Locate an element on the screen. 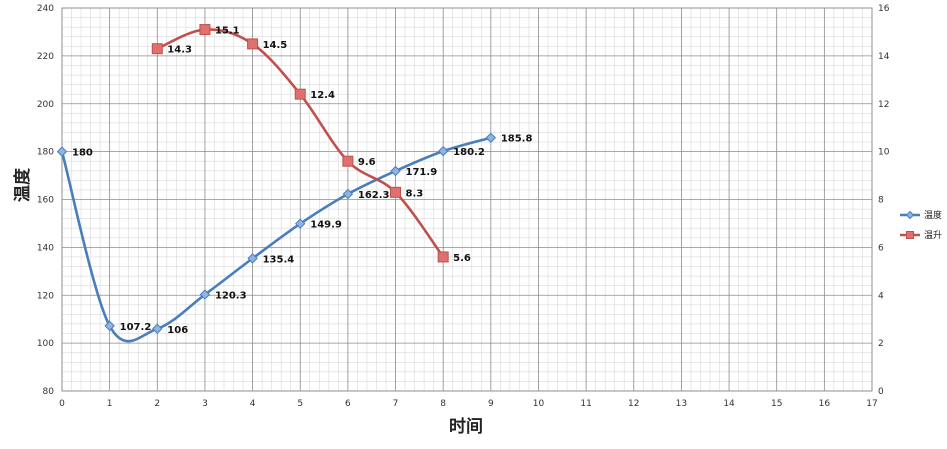 The width and height of the screenshot is (947, 449). series-2-data-label: 15.1 is located at coordinates (227, 31).